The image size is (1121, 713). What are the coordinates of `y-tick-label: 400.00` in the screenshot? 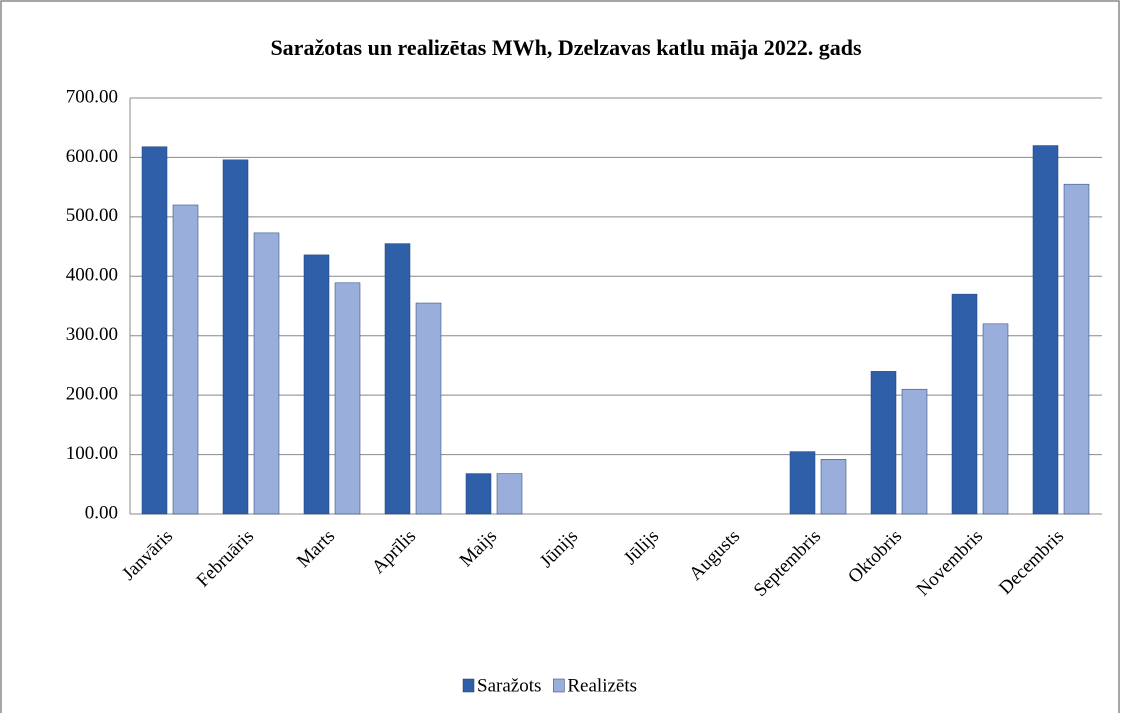 It's located at (92, 275).